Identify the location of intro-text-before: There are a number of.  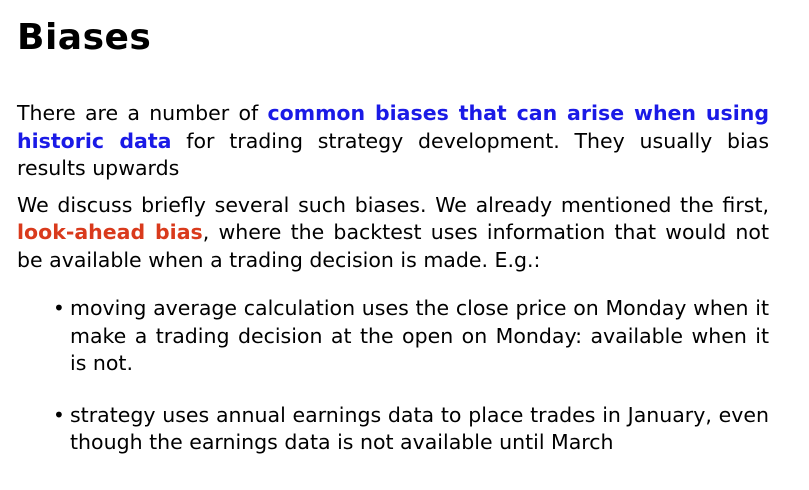
(142, 113).